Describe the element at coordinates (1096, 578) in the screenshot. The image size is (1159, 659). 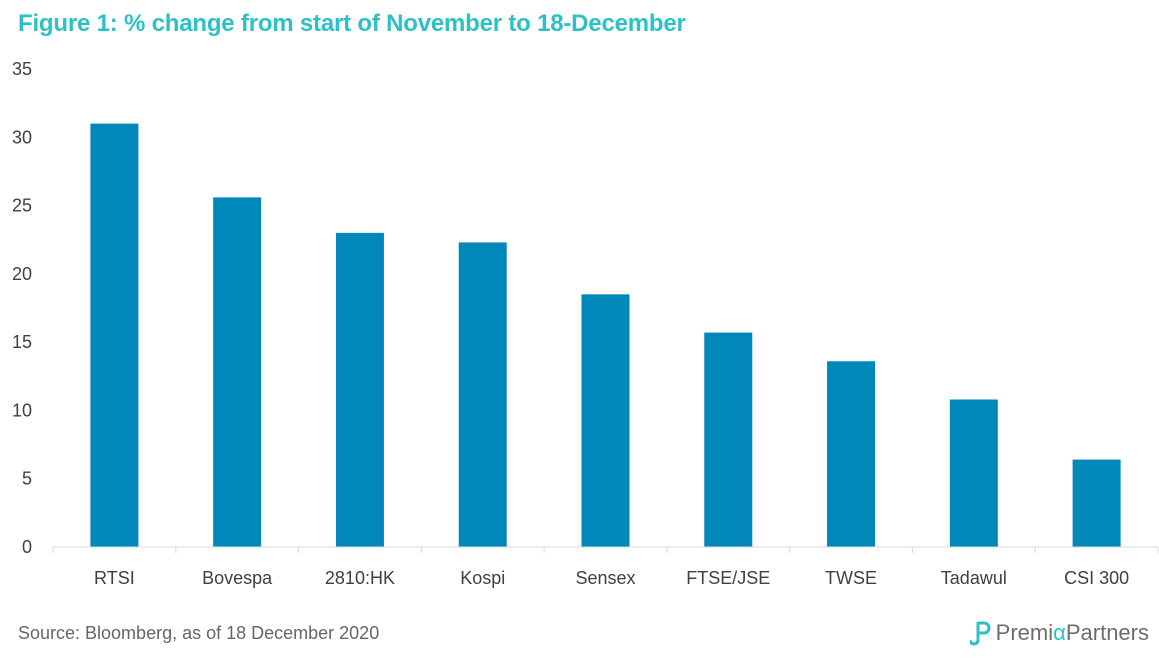
I see `x-tick-label: CSI 300` at that location.